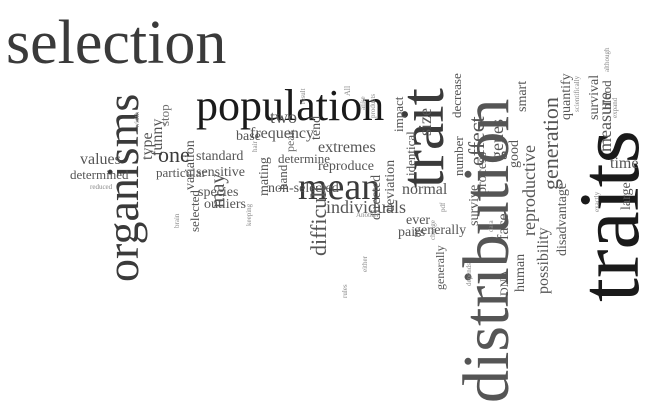 This screenshot has width=660, height=403. I want to click on word-pairs: pairs, so click(412, 232).